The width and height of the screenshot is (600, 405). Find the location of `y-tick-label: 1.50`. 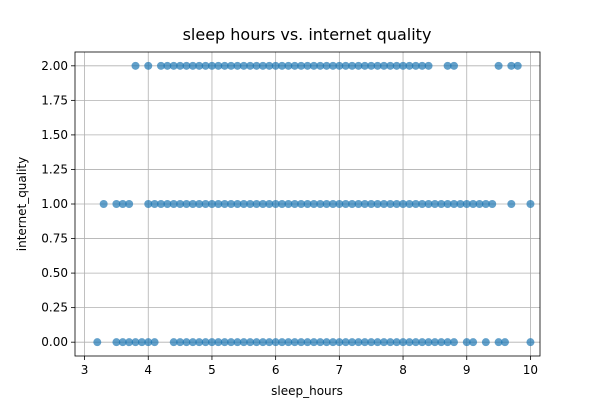

y-tick-label: 1.50 is located at coordinates (54, 135).